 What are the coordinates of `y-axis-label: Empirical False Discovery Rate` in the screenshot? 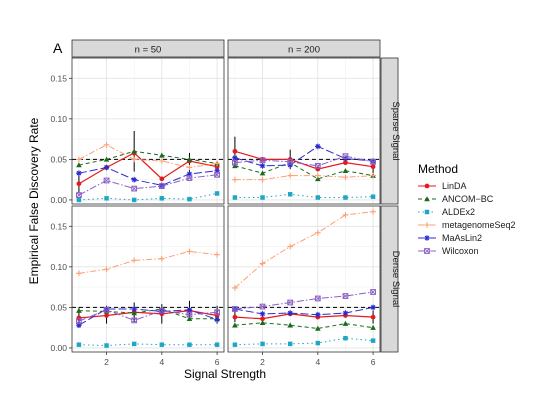 It's located at (34, 200).